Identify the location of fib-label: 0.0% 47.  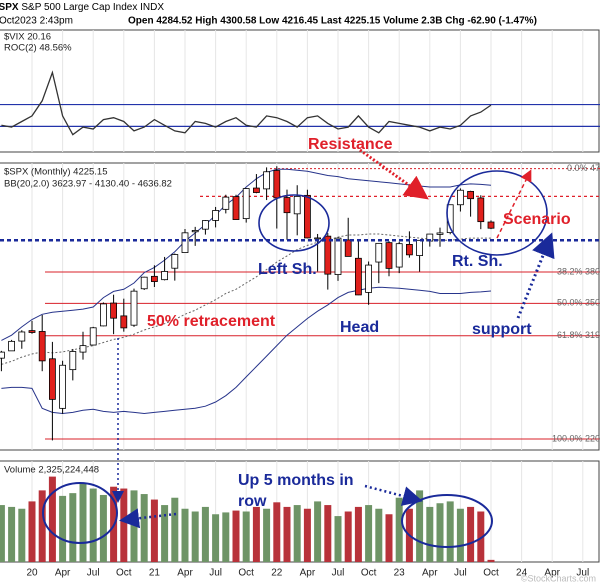
(583, 168).